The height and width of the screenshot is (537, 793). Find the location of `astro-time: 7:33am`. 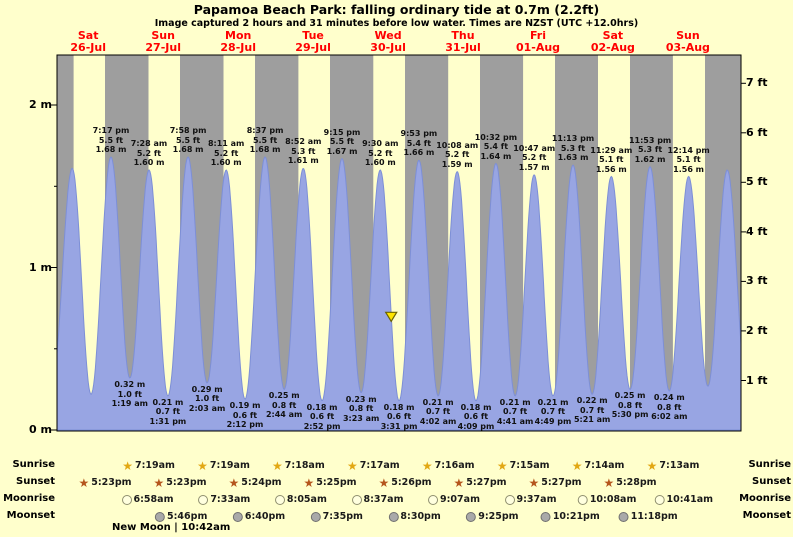

astro-time: 7:33am is located at coordinates (230, 499).